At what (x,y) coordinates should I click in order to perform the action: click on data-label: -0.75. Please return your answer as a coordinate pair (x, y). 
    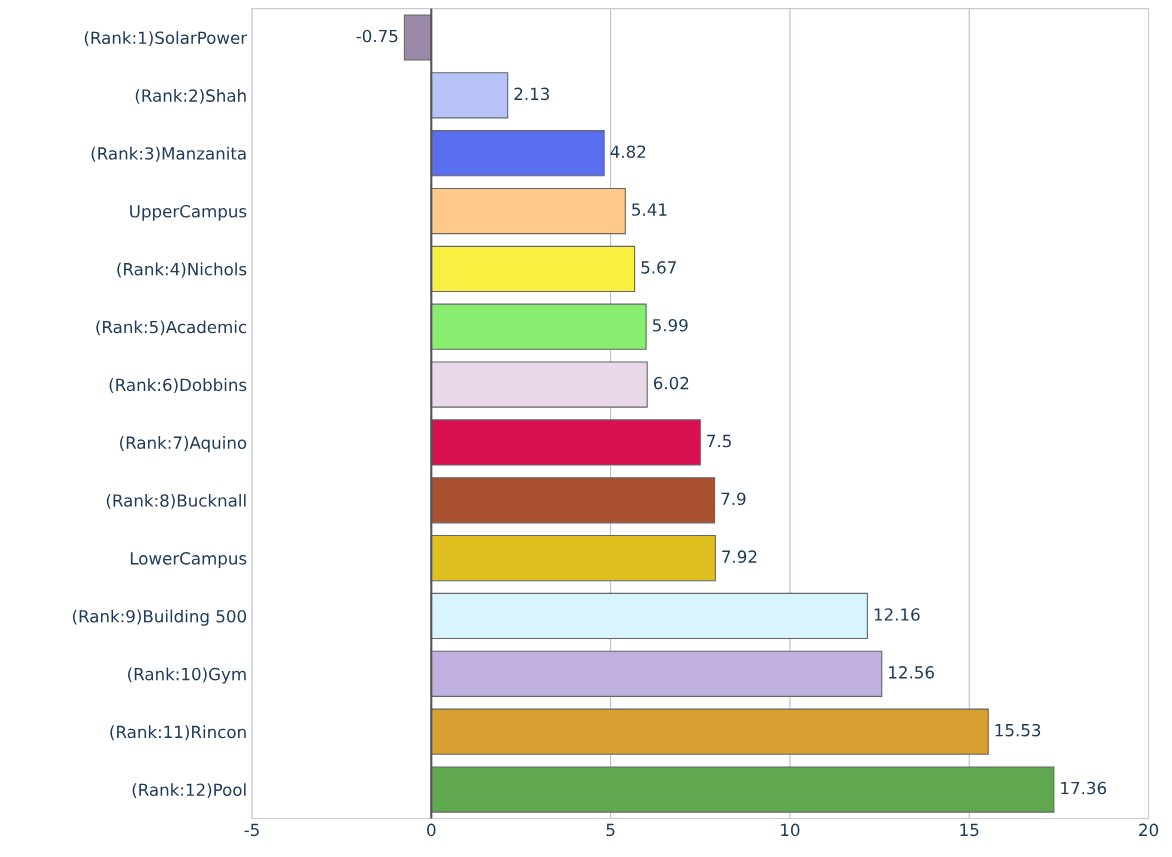
    Looking at the image, I should click on (377, 36).